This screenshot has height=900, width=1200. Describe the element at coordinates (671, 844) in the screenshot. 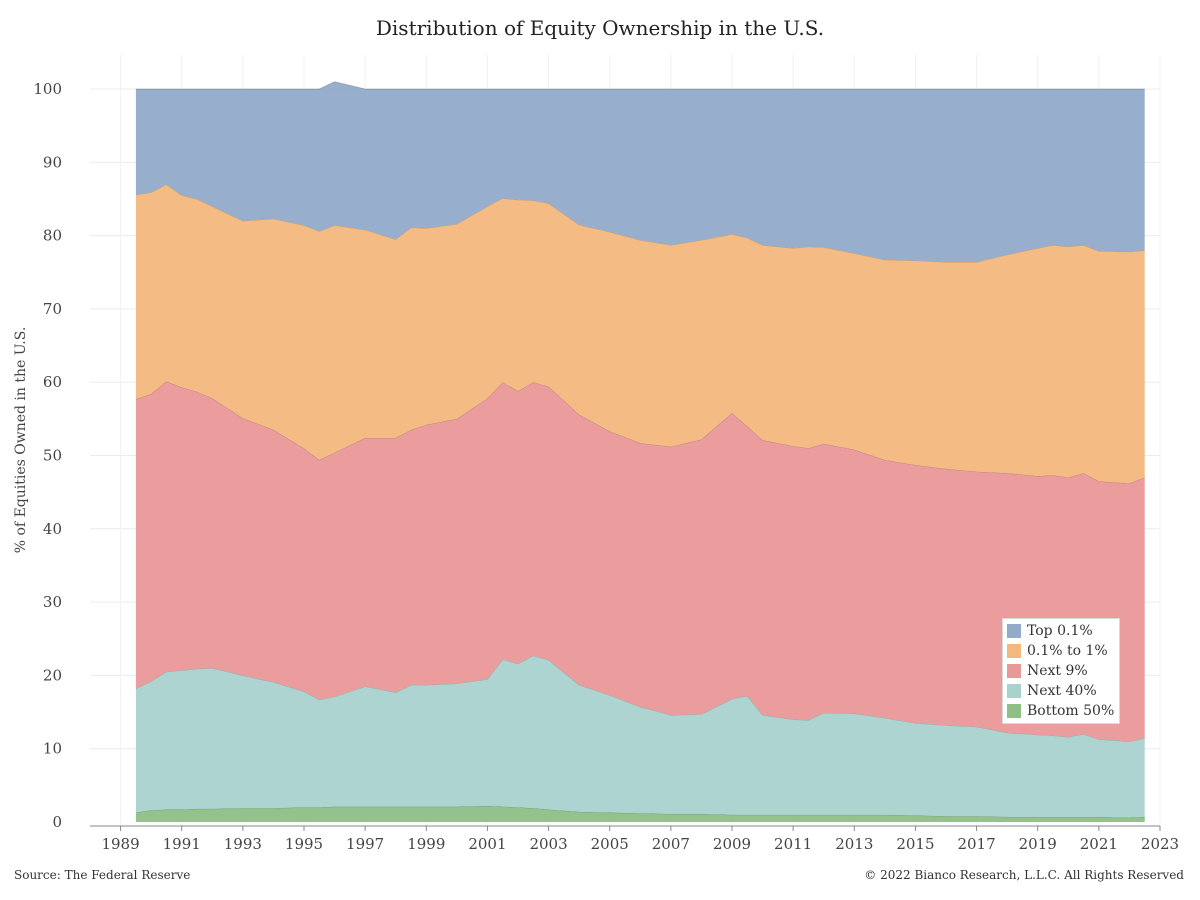

I see `x-tick-label: 2007` at that location.